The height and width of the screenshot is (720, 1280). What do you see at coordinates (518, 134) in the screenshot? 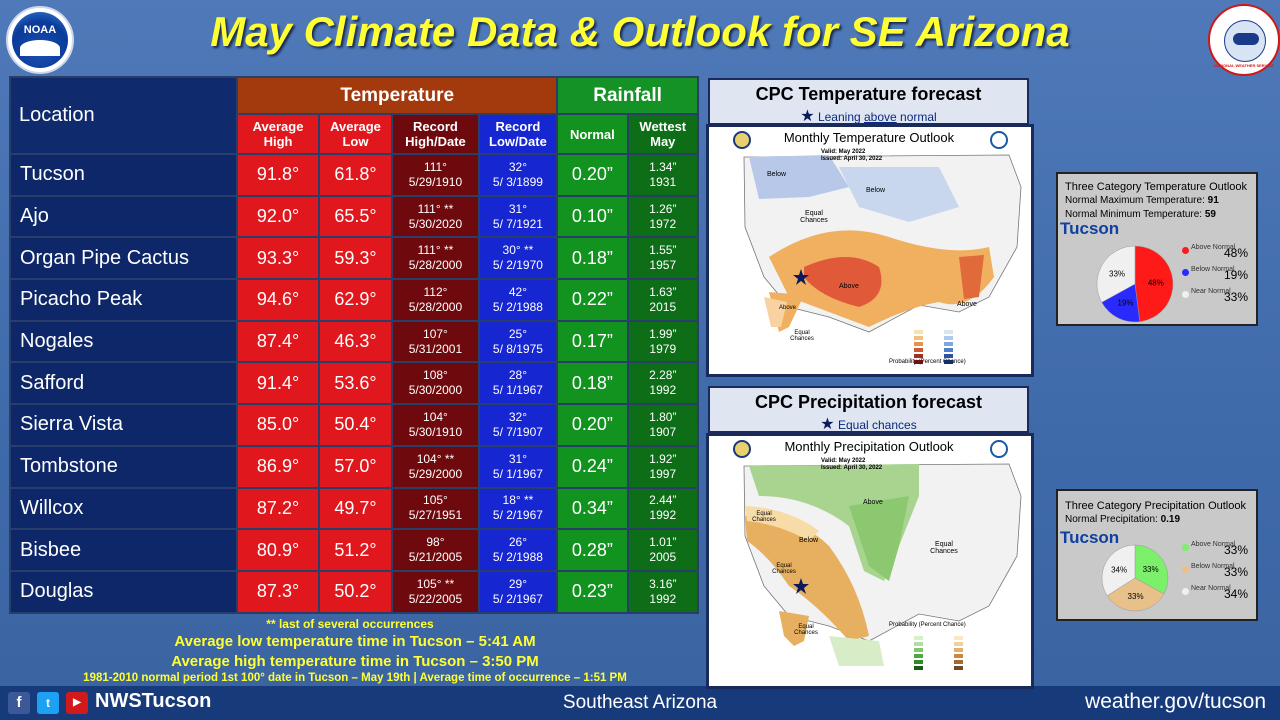
I see `col-header-record-low: Record Low/Date` at bounding box center [518, 134].